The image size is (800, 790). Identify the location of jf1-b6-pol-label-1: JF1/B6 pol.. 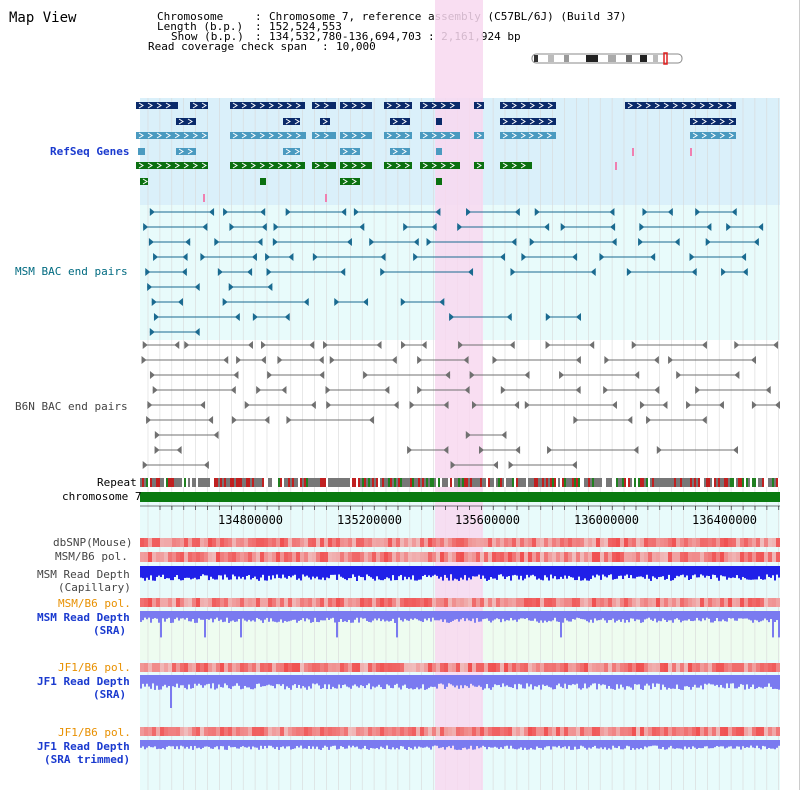
(94, 667).